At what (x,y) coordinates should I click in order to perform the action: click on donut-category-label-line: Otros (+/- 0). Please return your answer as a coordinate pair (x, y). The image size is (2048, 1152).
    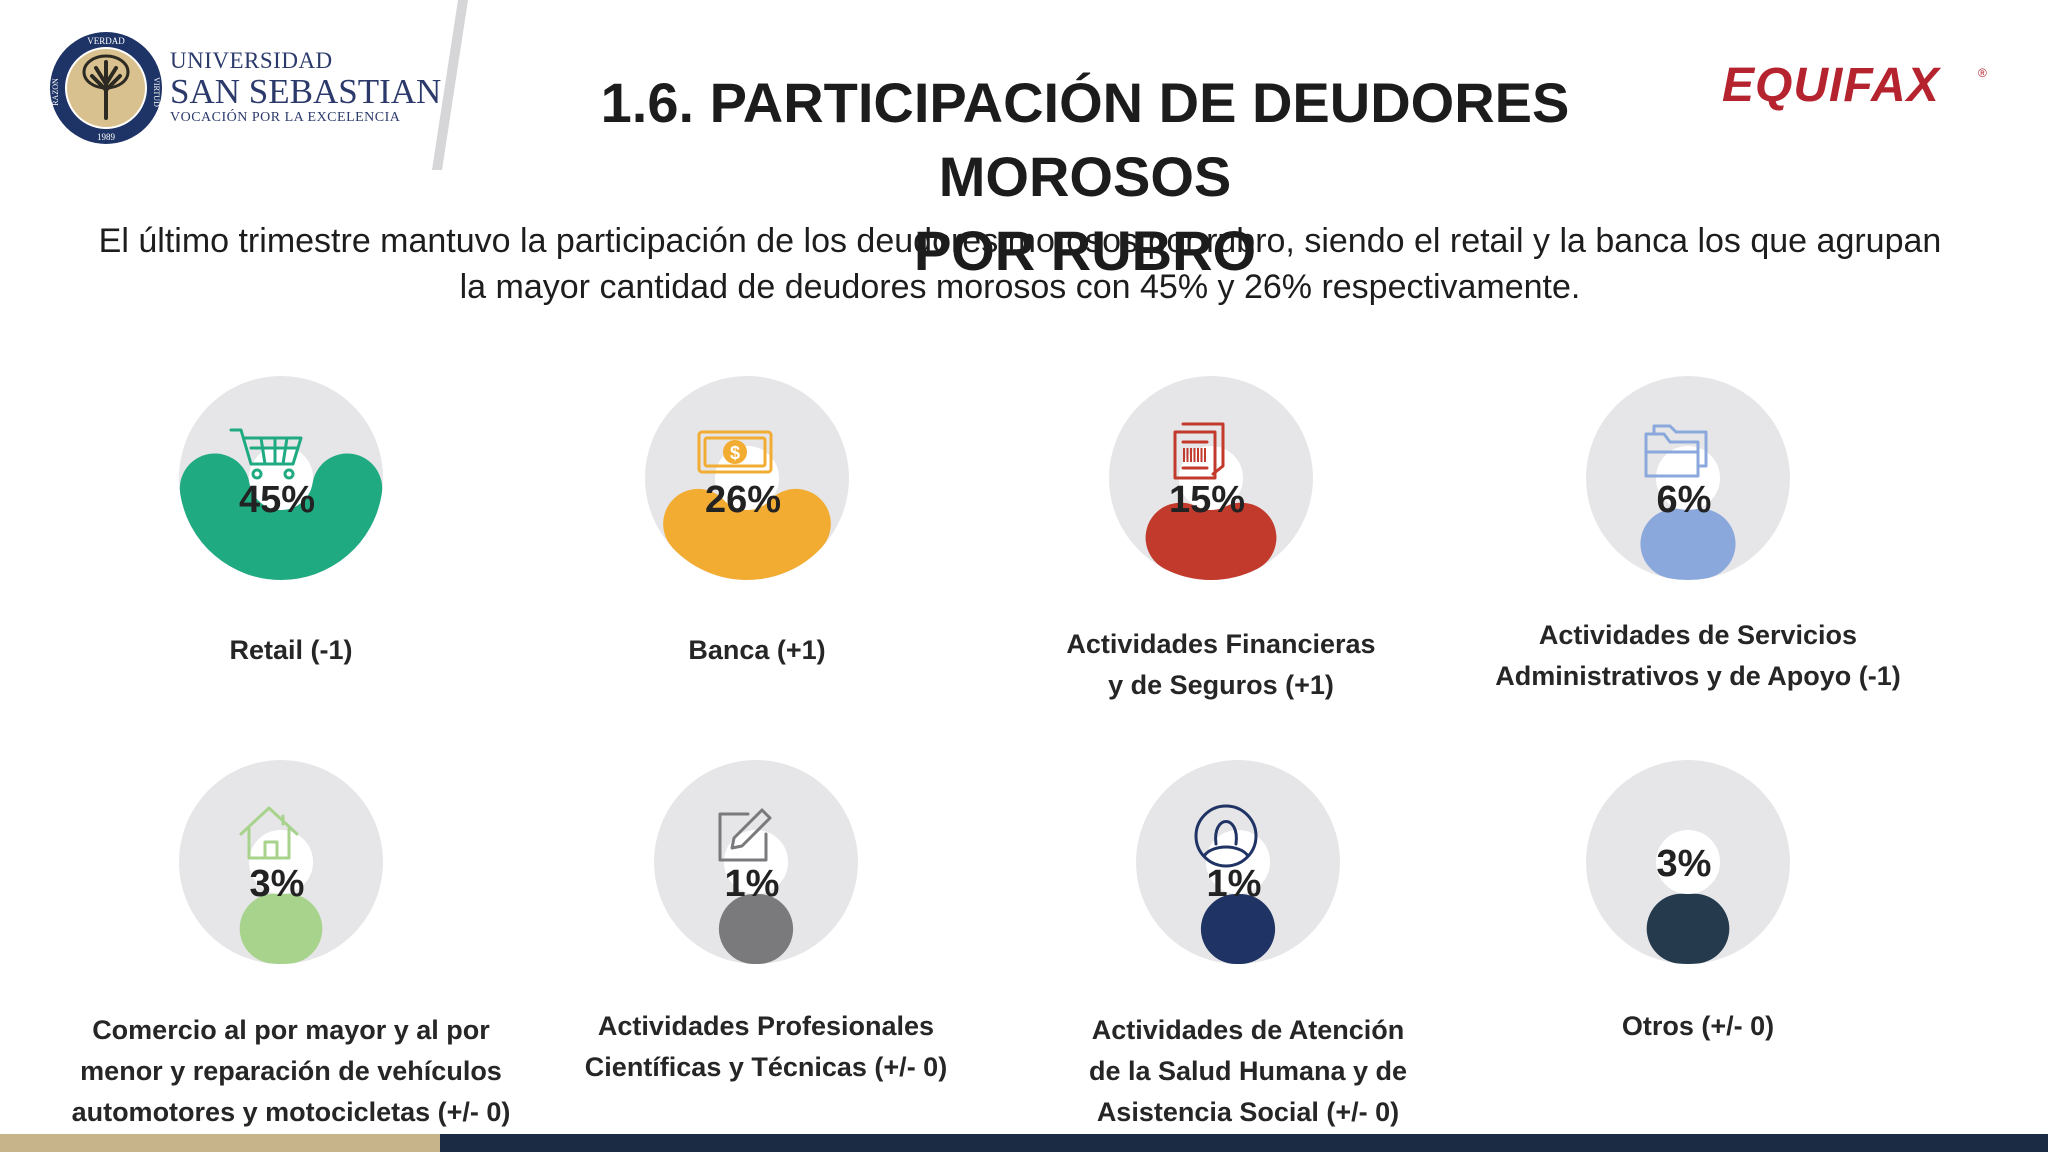
    Looking at the image, I should click on (1698, 1026).